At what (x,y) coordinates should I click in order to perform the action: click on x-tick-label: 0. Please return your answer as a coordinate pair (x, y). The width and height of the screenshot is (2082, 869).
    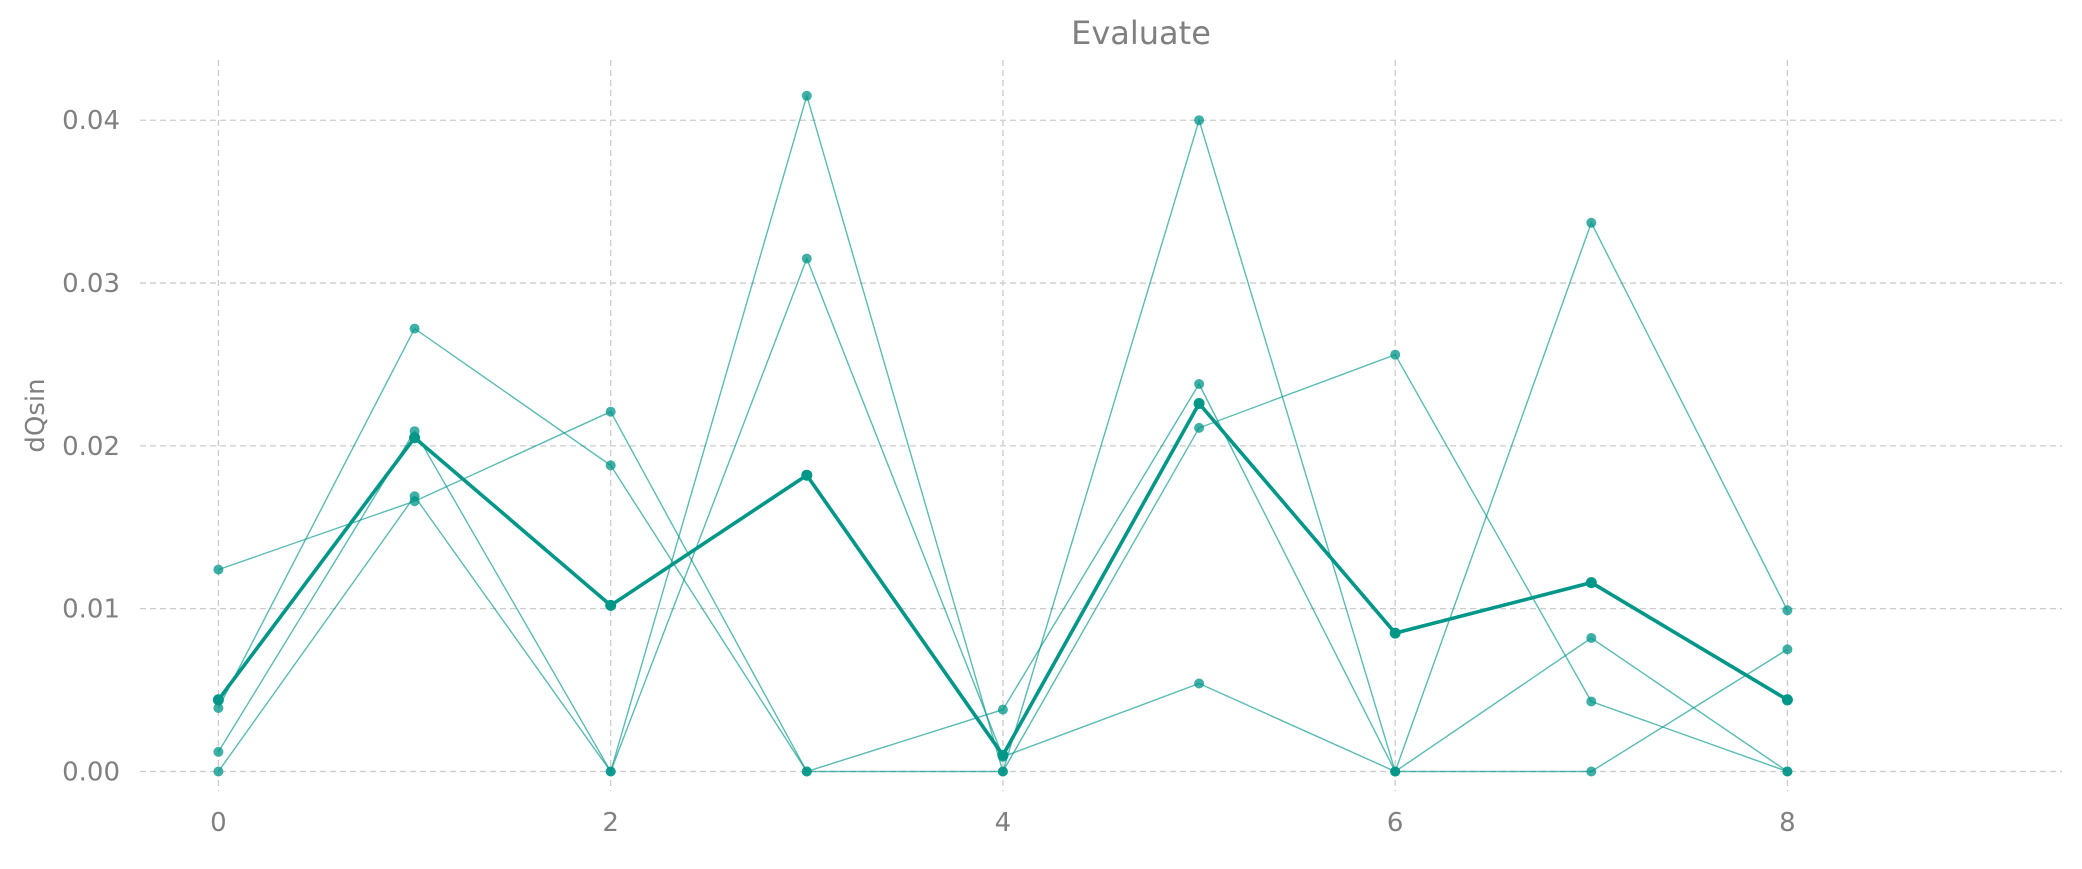
    Looking at the image, I should click on (218, 823).